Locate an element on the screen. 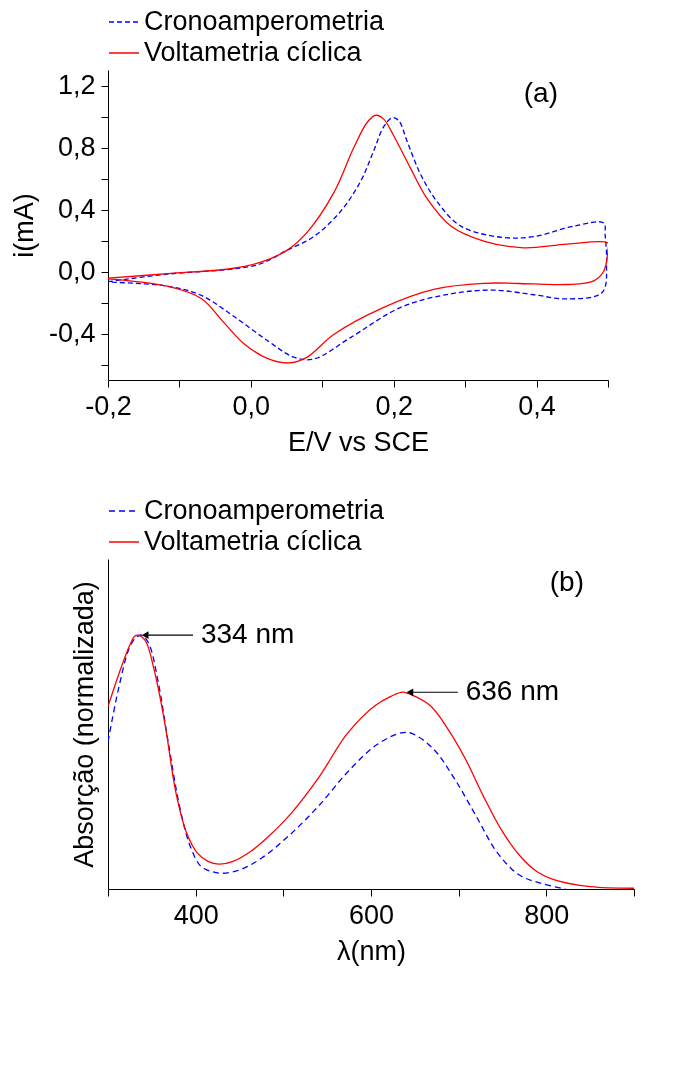 Image resolution: width=688 pixels, height=1086 pixels. y-tick-label: 0,4 is located at coordinates (76, 209).